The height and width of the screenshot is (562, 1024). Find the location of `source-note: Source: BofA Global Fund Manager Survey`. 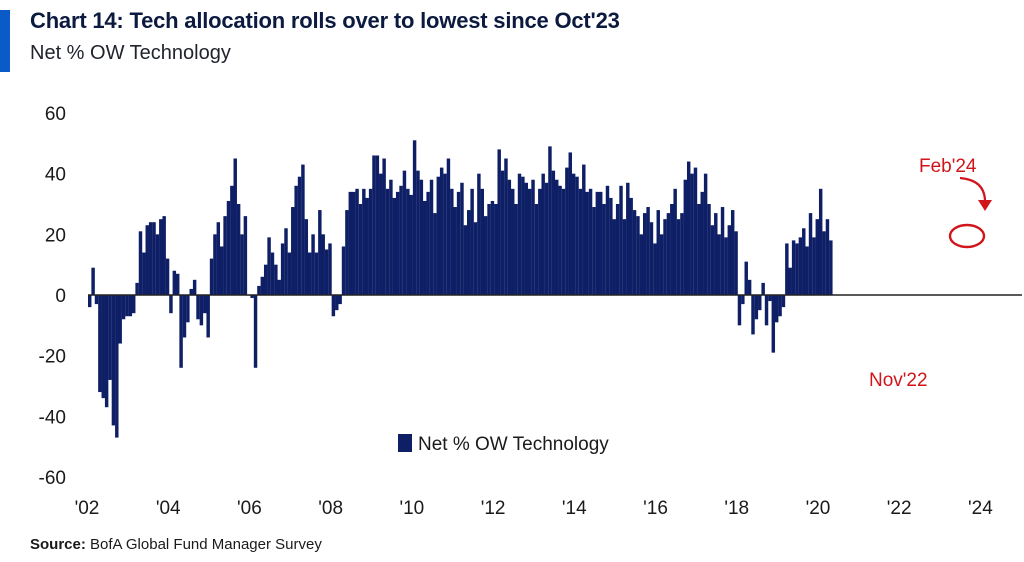

source-note: Source: BofA Global Fund Manager Survey is located at coordinates (176, 544).